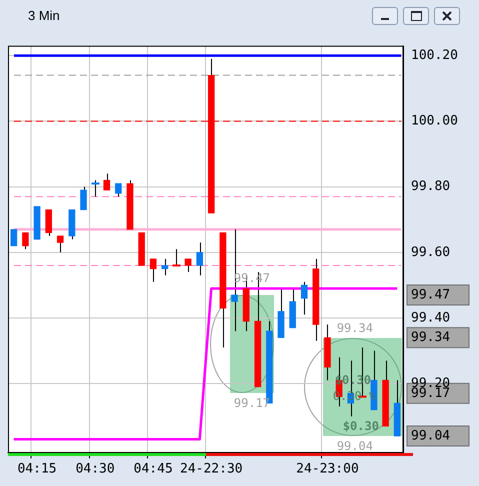  Describe the element at coordinates (95, 469) in the screenshot. I see `x-tick-label: 04:30` at that location.